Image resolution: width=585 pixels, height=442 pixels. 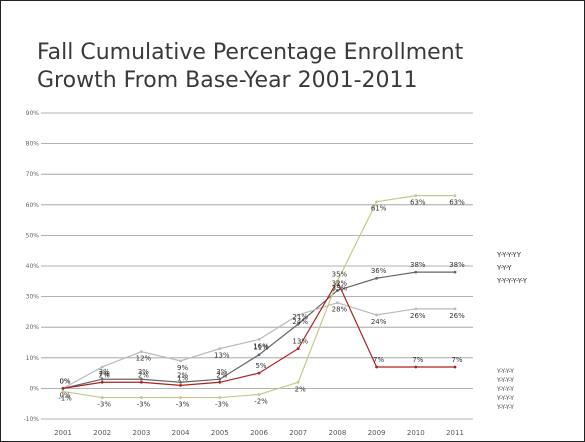 What do you see at coordinates (340, 310) in the screenshot?
I see `data-label: 28%` at bounding box center [340, 310].